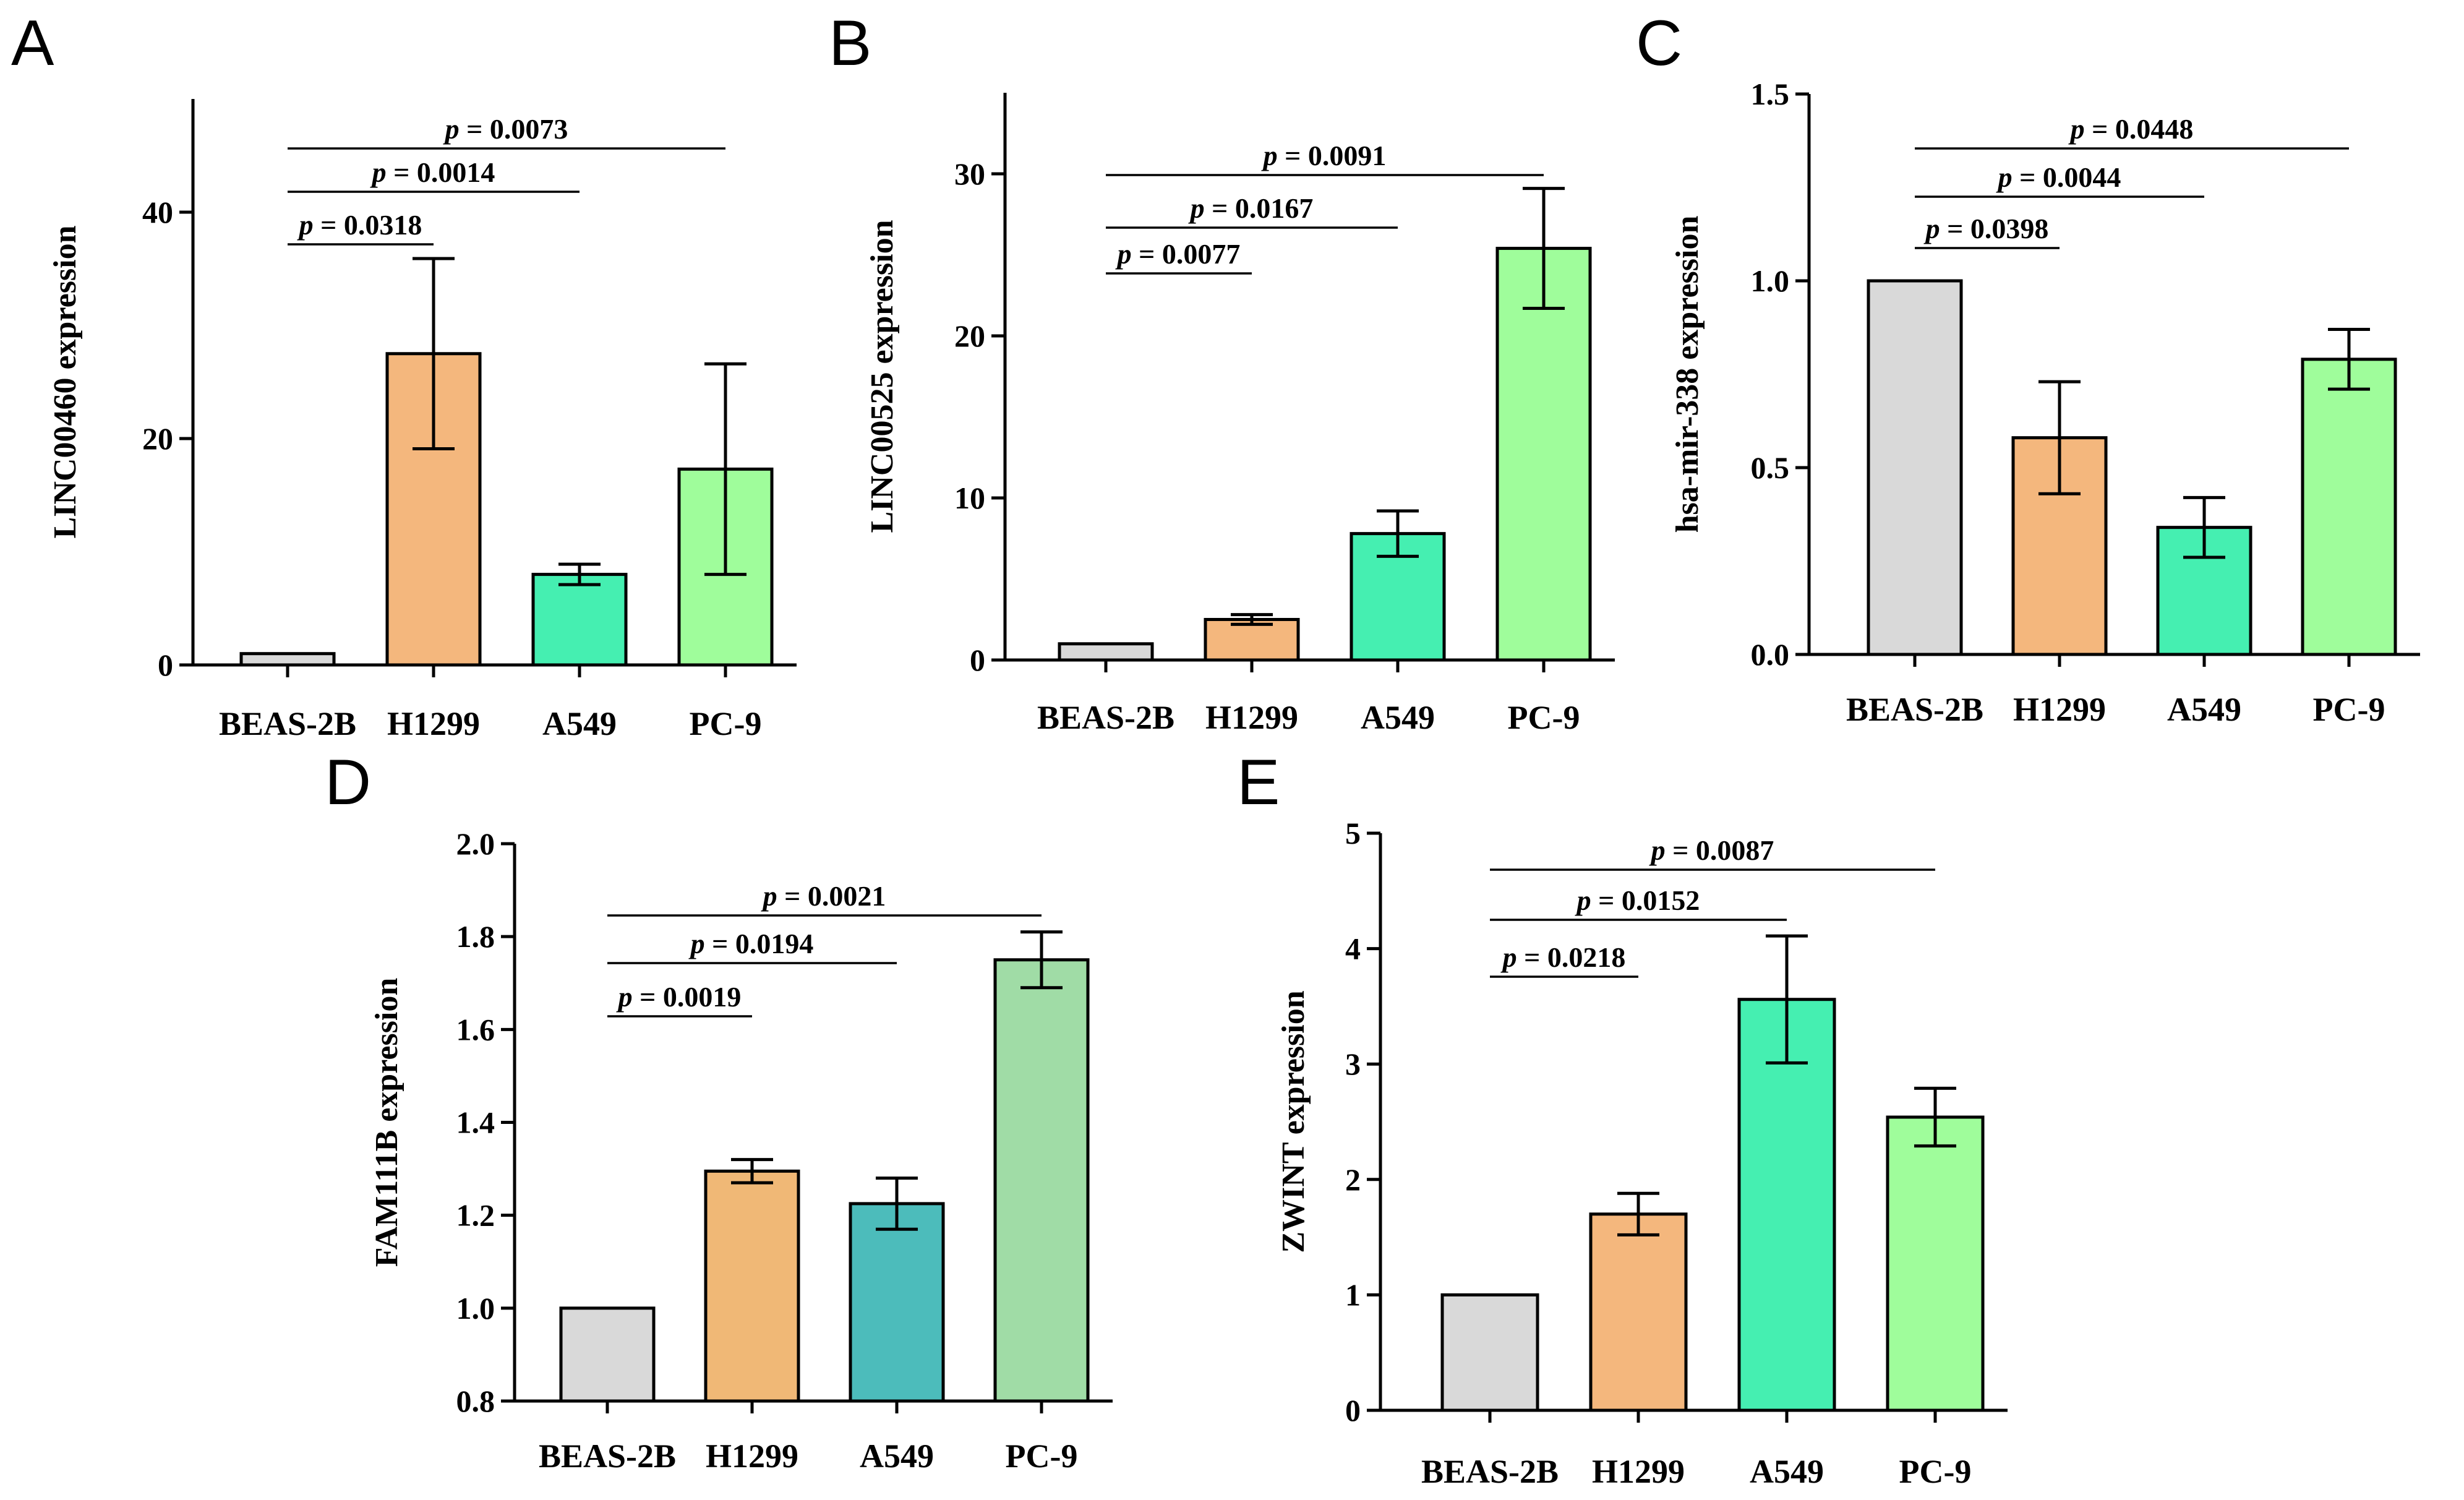 The width and height of the screenshot is (2464, 1500). I want to click on y-tick-label: 1.2, so click(475, 1215).